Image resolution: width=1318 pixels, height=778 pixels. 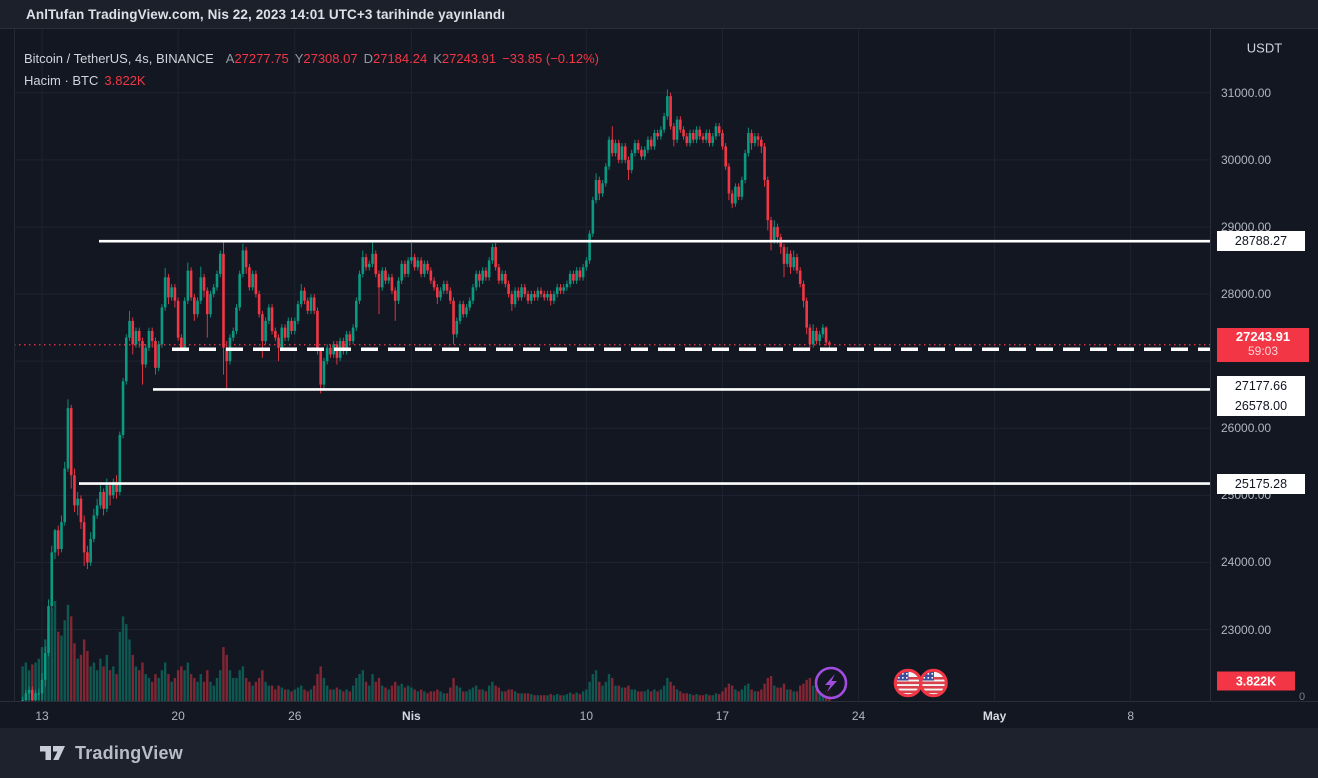 I want to click on footer-bar: TradingView, so click(x=659, y=753).